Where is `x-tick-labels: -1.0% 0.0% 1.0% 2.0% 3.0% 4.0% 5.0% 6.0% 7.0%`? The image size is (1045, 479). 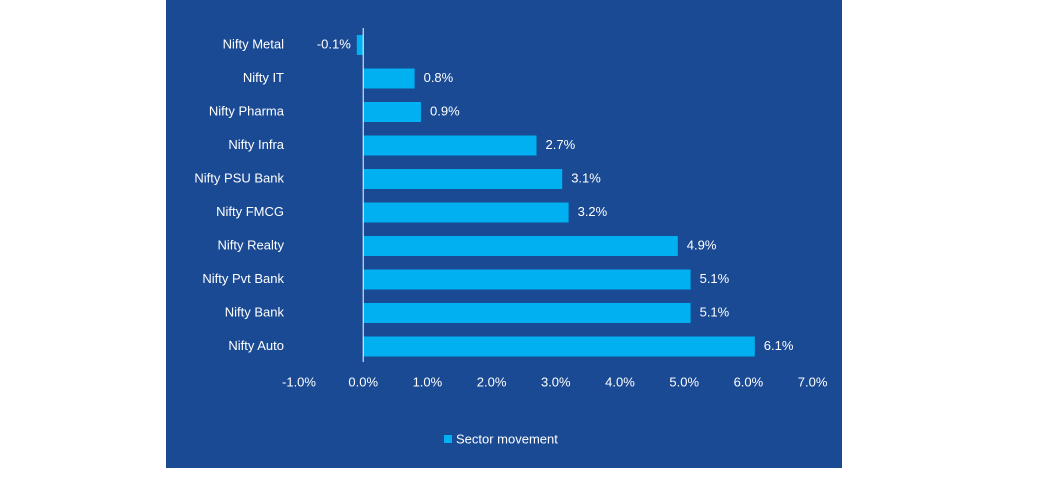 x-tick-labels: -1.0% 0.0% 1.0% 2.0% 3.0% 4.0% 5.0% 6.0% 7.0% is located at coordinates (555, 381).